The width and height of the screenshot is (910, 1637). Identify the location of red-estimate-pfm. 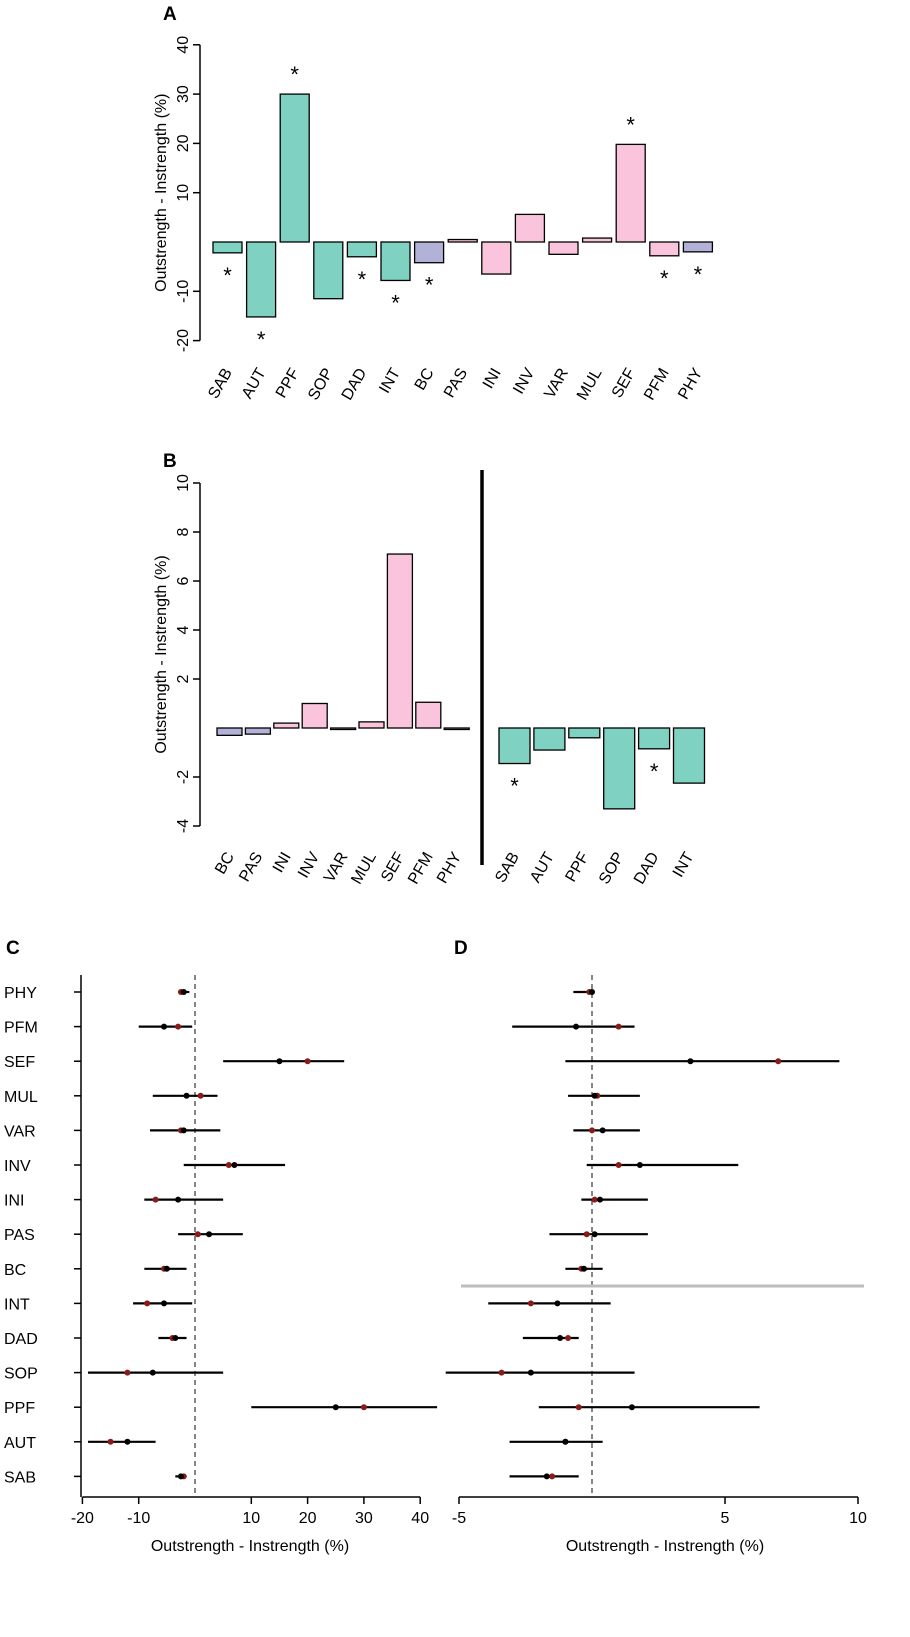
(178, 1026).